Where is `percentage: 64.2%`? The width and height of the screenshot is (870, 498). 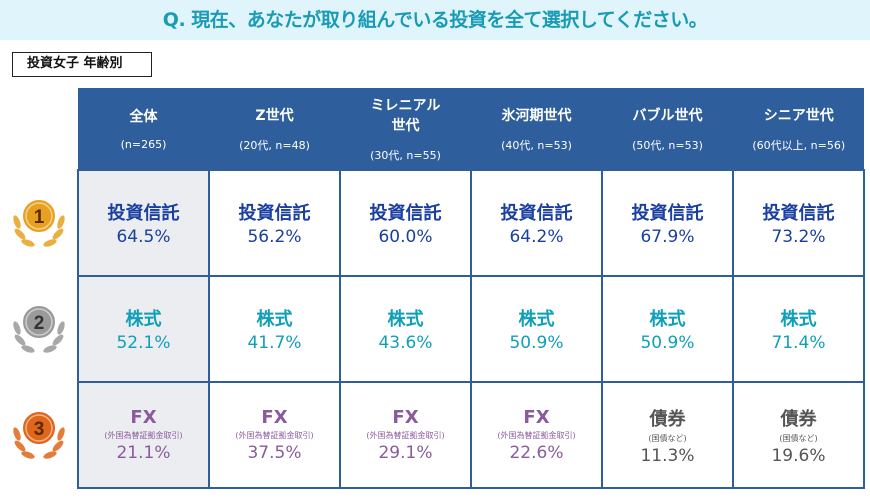 percentage: 64.2% is located at coordinates (536, 237).